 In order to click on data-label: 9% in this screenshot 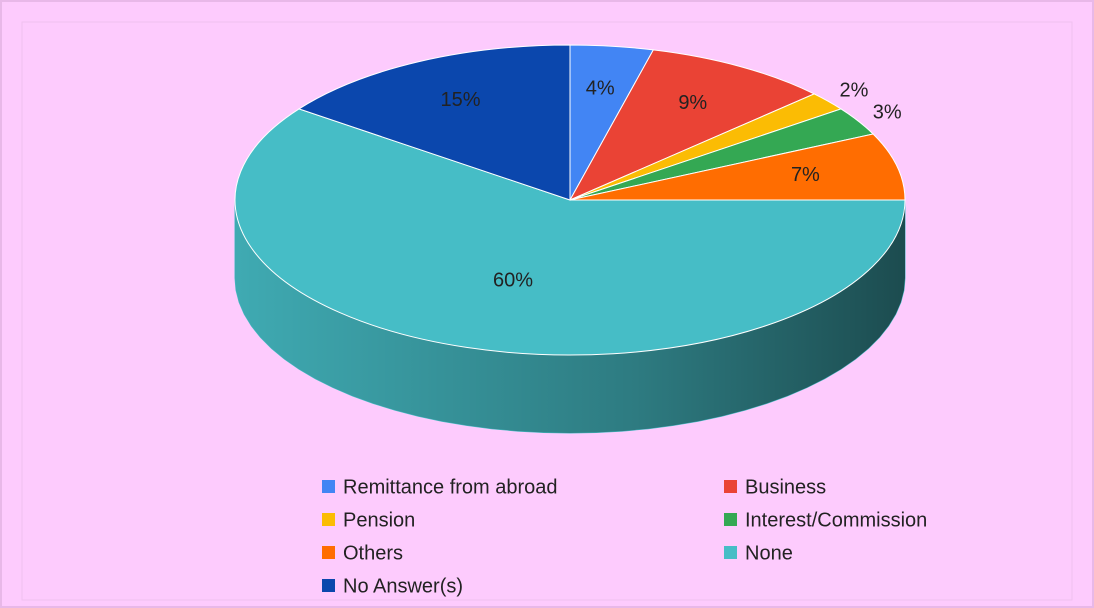, I will do `click(692, 103)`.